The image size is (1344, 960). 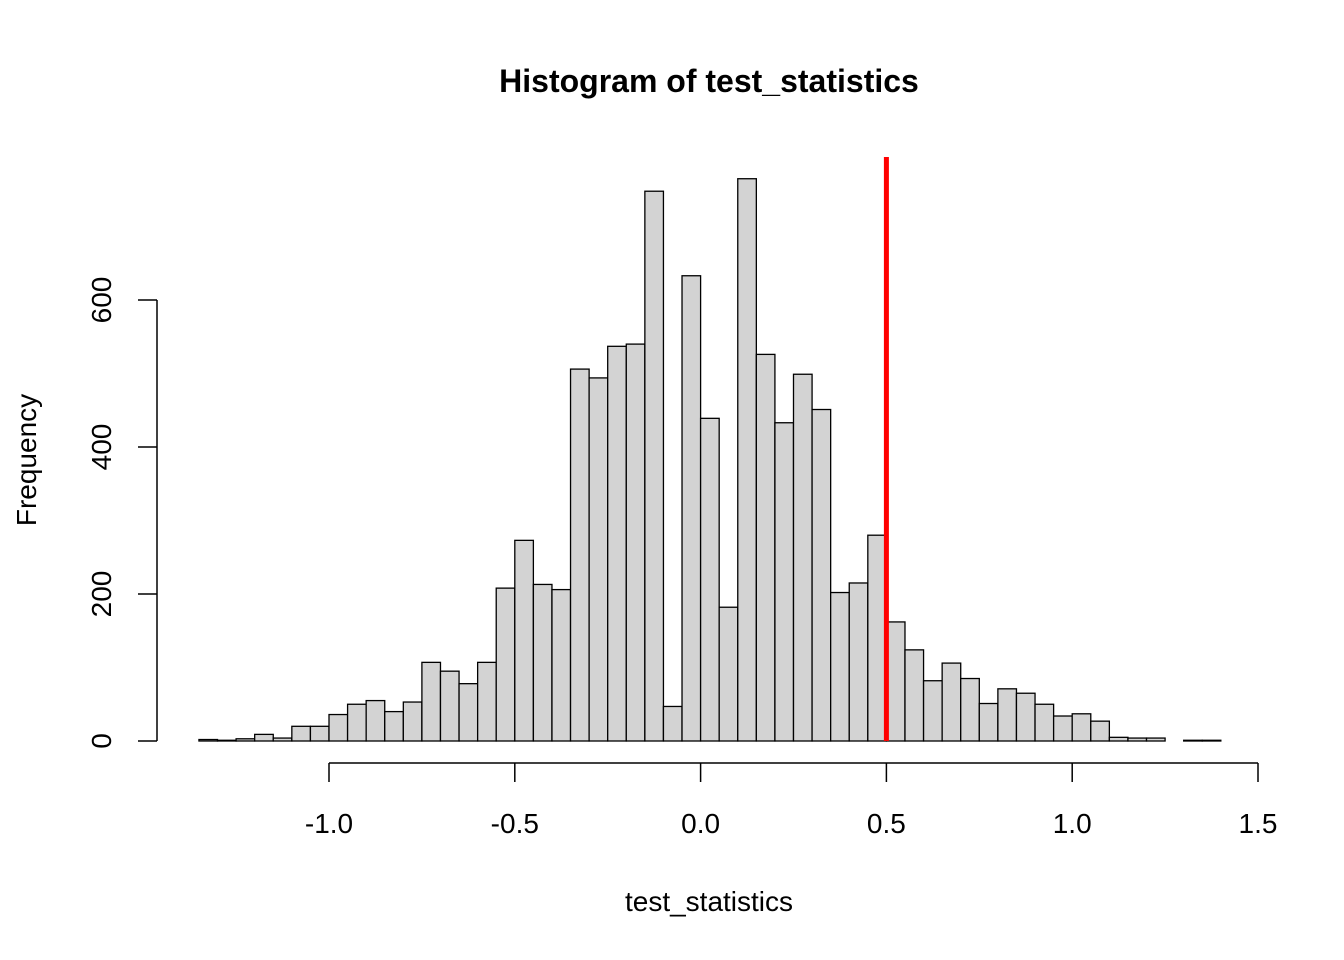 I want to click on x-axis: -1.0 -0.5 0.0 0.5 1.0 1.5, so click(x=791, y=800).